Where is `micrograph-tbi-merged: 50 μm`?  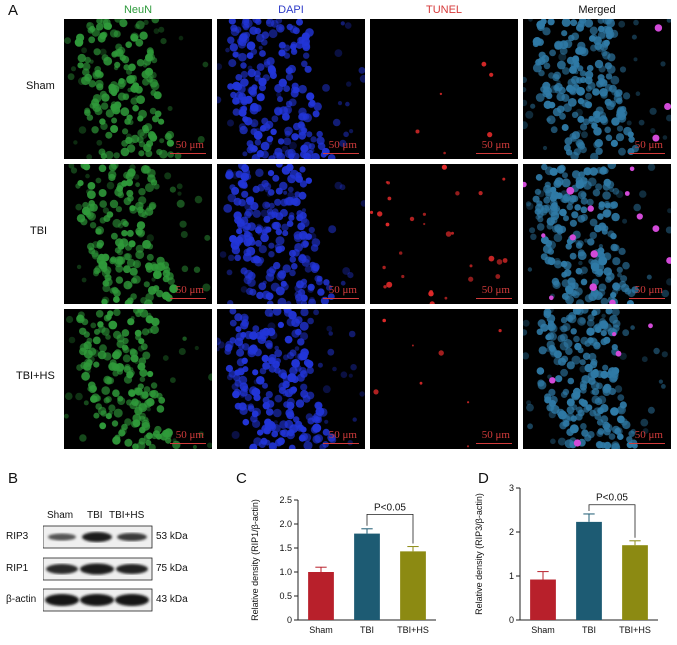
micrograph-tbi-merged: 50 μm is located at coordinates (597, 234).